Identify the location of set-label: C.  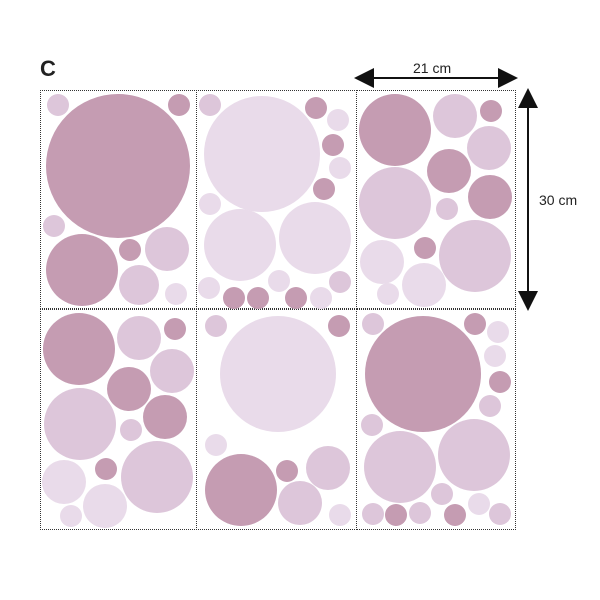
(48, 68).